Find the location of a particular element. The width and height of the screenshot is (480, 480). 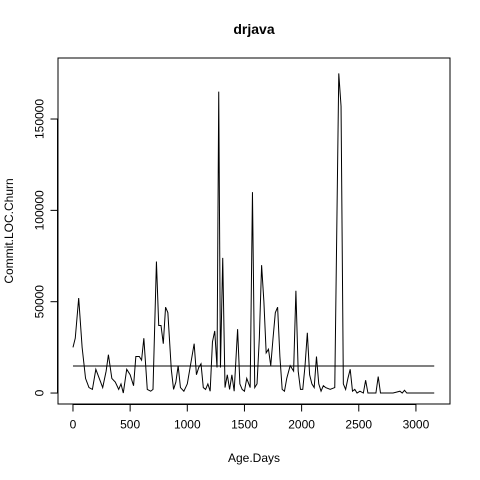

y-tick-label: 0 is located at coordinates (40, 392).